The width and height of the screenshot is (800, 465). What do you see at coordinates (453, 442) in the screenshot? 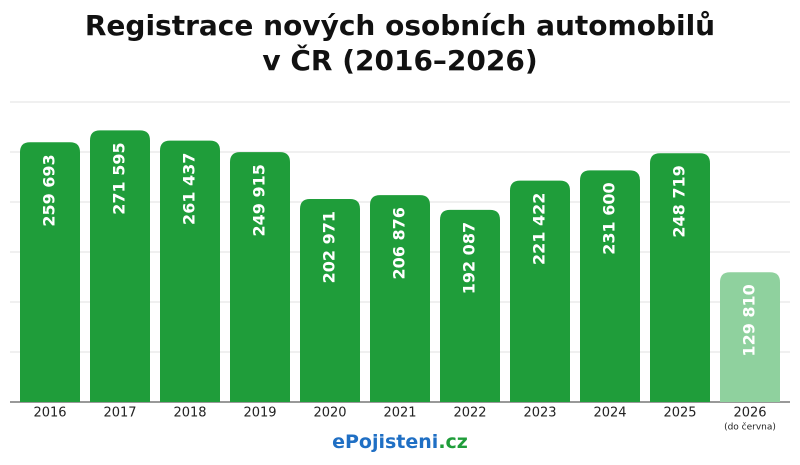
I see `brand-part: .cz` at bounding box center [453, 442].